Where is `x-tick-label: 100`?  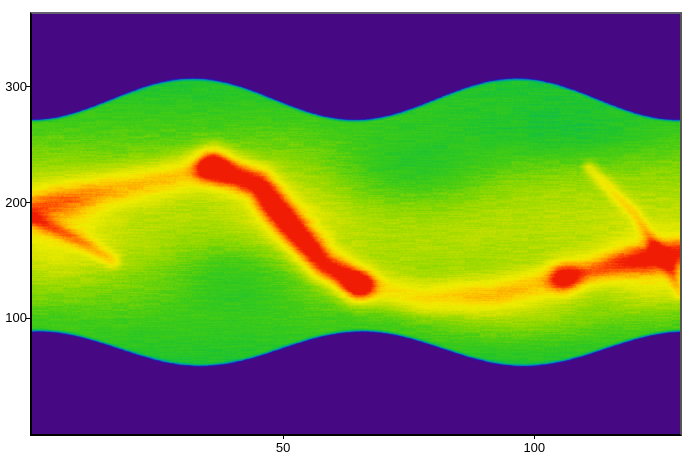
x-tick-label: 100 is located at coordinates (534, 447).